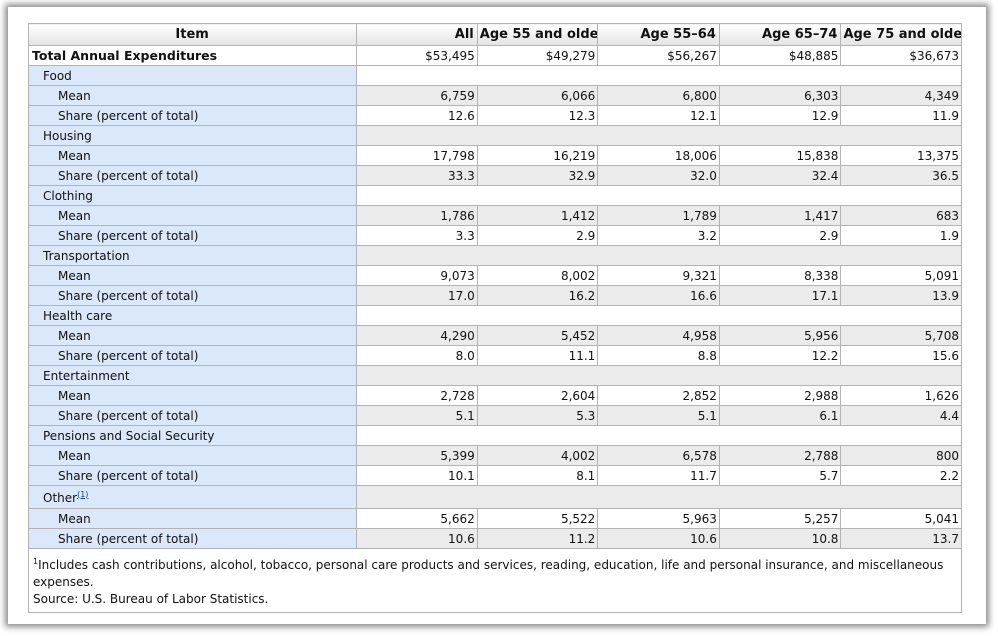  What do you see at coordinates (901, 395) in the screenshot?
I see `mean-value: 1,626` at bounding box center [901, 395].